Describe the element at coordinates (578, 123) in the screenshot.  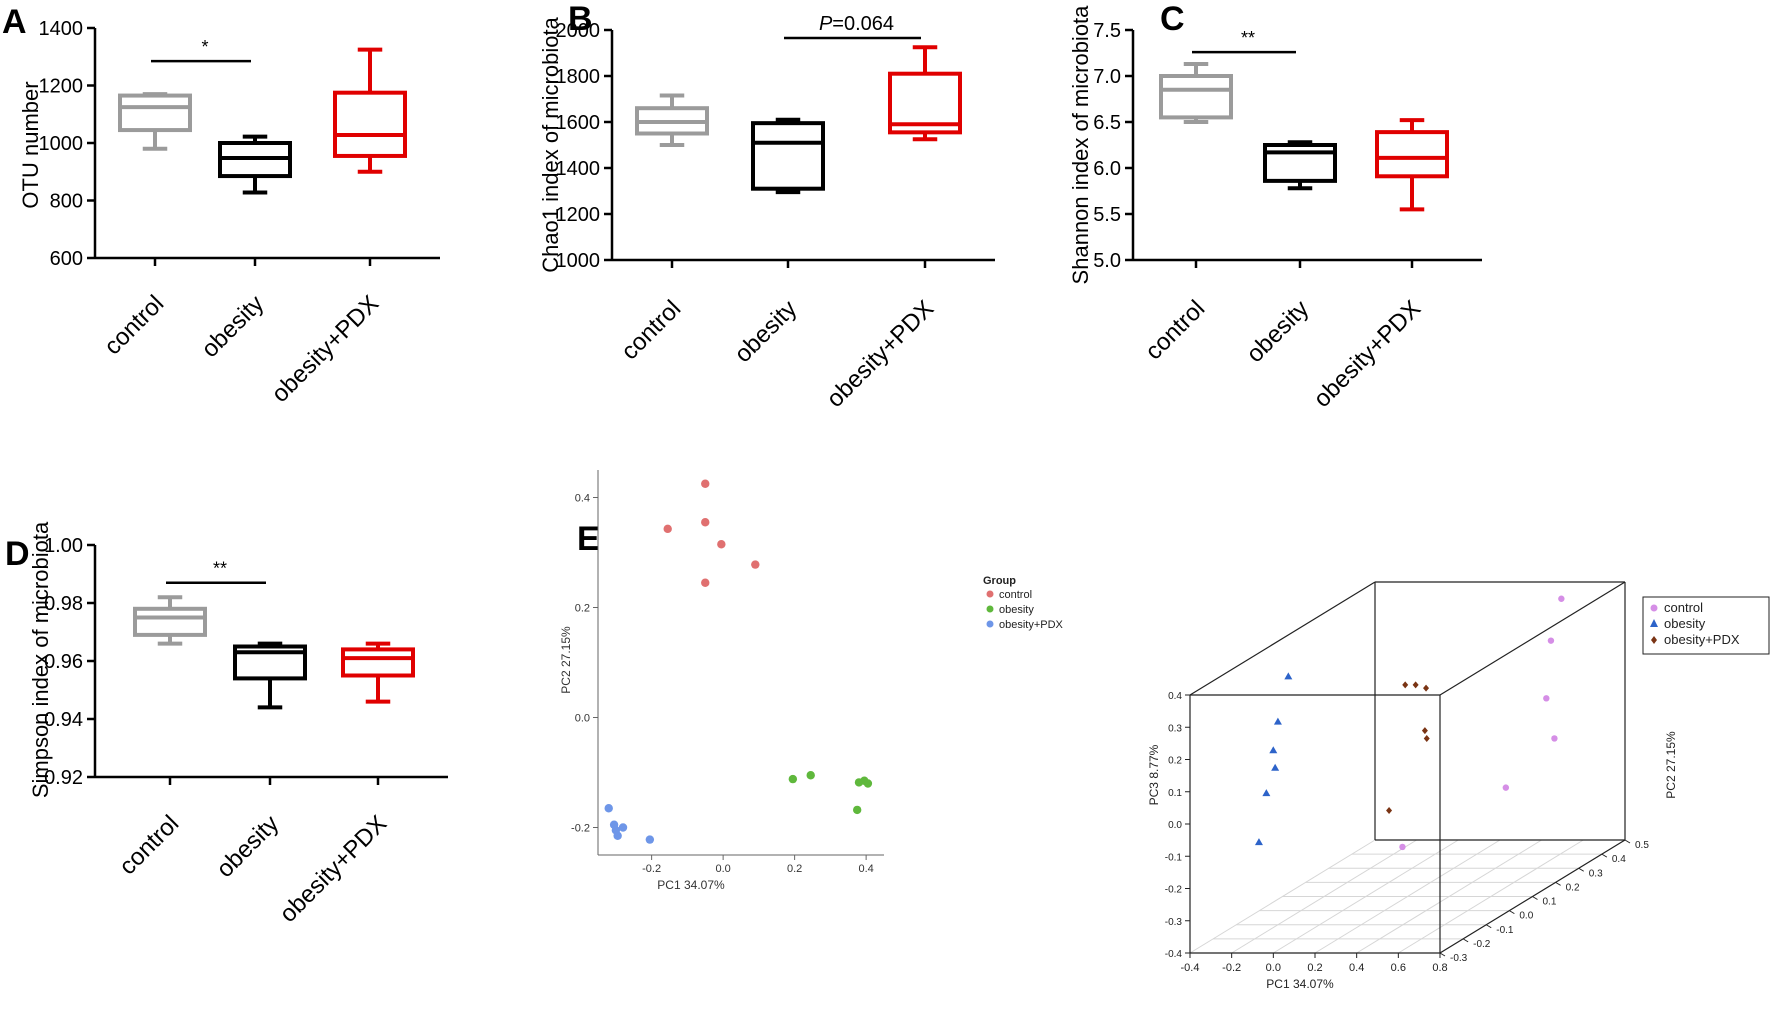
I see `y-tick-label: 1600` at that location.